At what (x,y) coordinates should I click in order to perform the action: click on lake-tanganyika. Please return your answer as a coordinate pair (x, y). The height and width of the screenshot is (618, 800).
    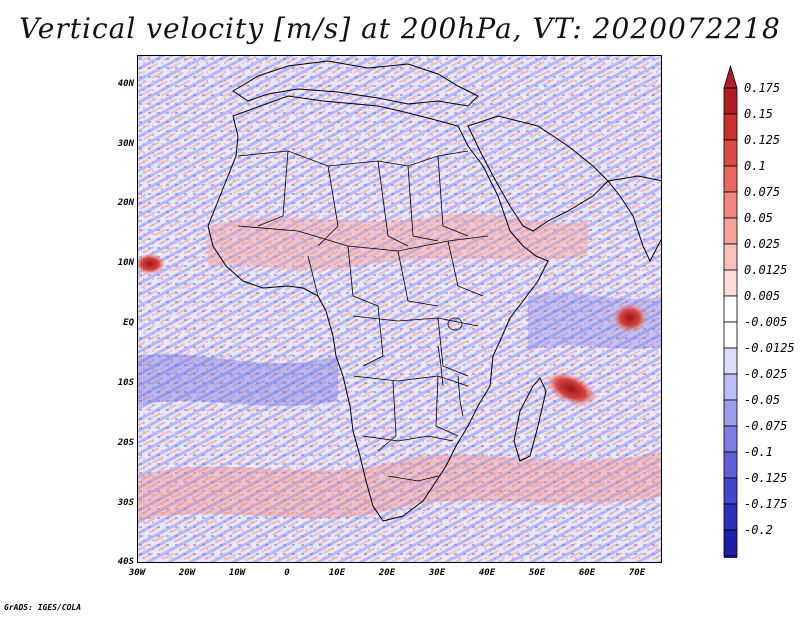
    Looking at the image, I should click on (440, 366).